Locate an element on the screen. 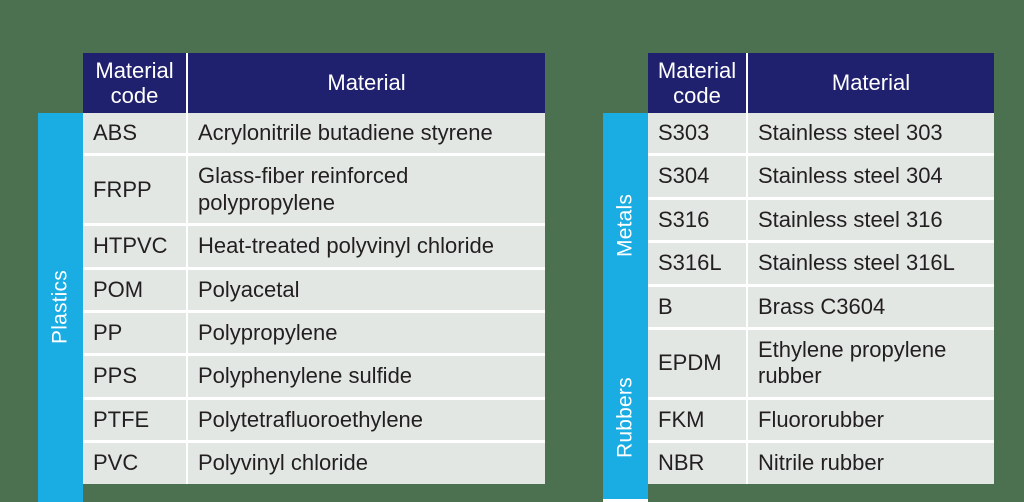  cell-material-name: Fluororubber is located at coordinates (821, 419).